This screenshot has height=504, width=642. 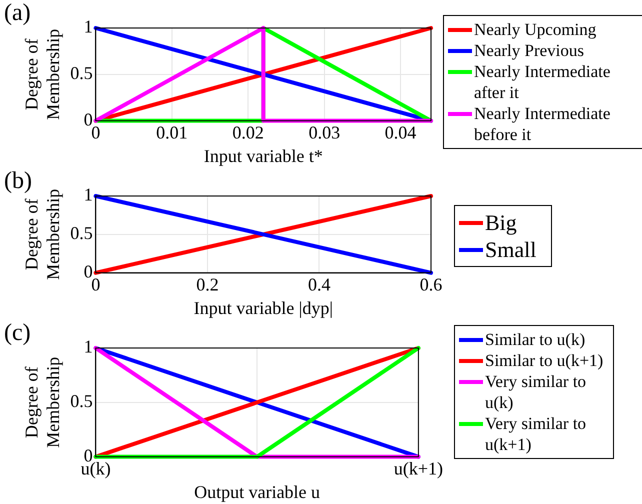 What do you see at coordinates (319, 284) in the screenshot?
I see `x-tick-label: 0.4` at bounding box center [319, 284].